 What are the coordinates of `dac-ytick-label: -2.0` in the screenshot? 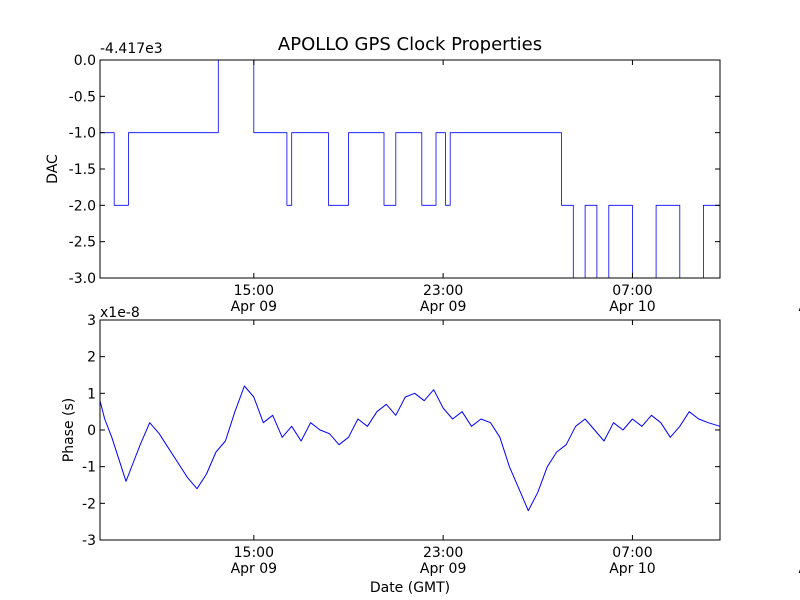 It's located at (82, 206).